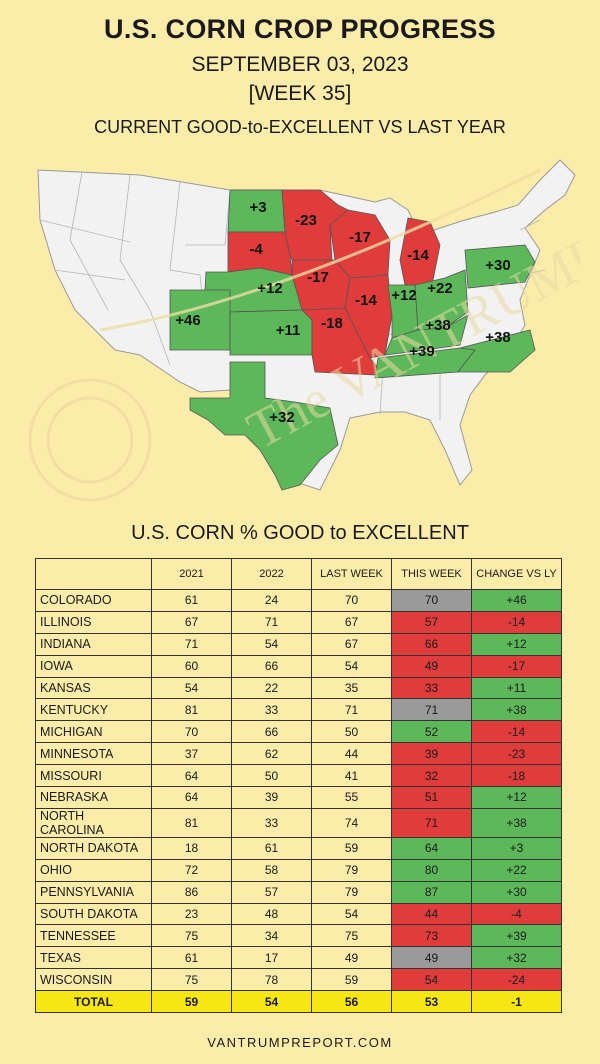 The width and height of the screenshot is (600, 1064). What do you see at coordinates (351, 914) in the screenshot?
I see `last-week-cell: 54` at bounding box center [351, 914].